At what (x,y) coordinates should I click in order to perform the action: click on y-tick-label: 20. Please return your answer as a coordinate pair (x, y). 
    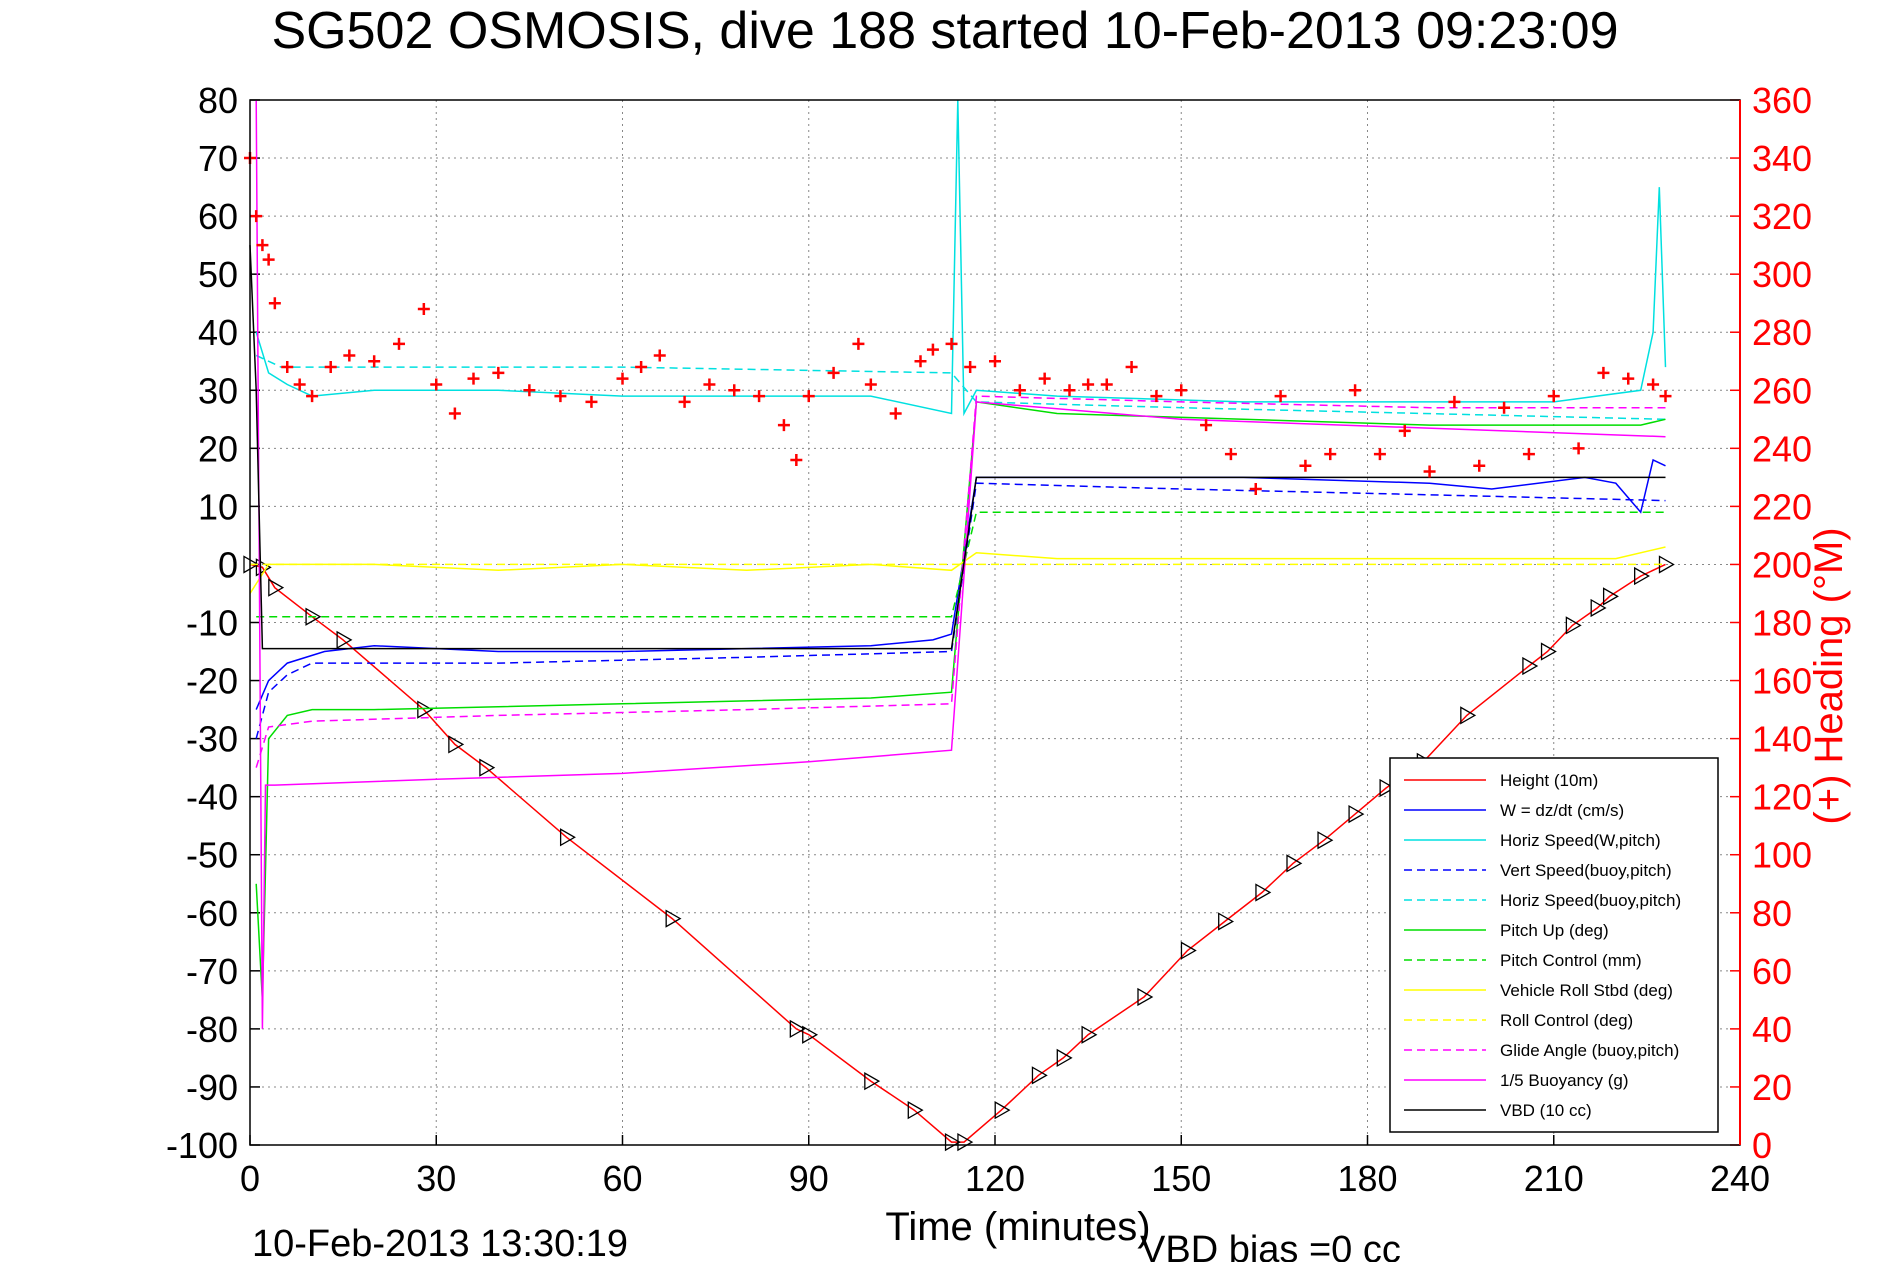
    Looking at the image, I should click on (218, 448).